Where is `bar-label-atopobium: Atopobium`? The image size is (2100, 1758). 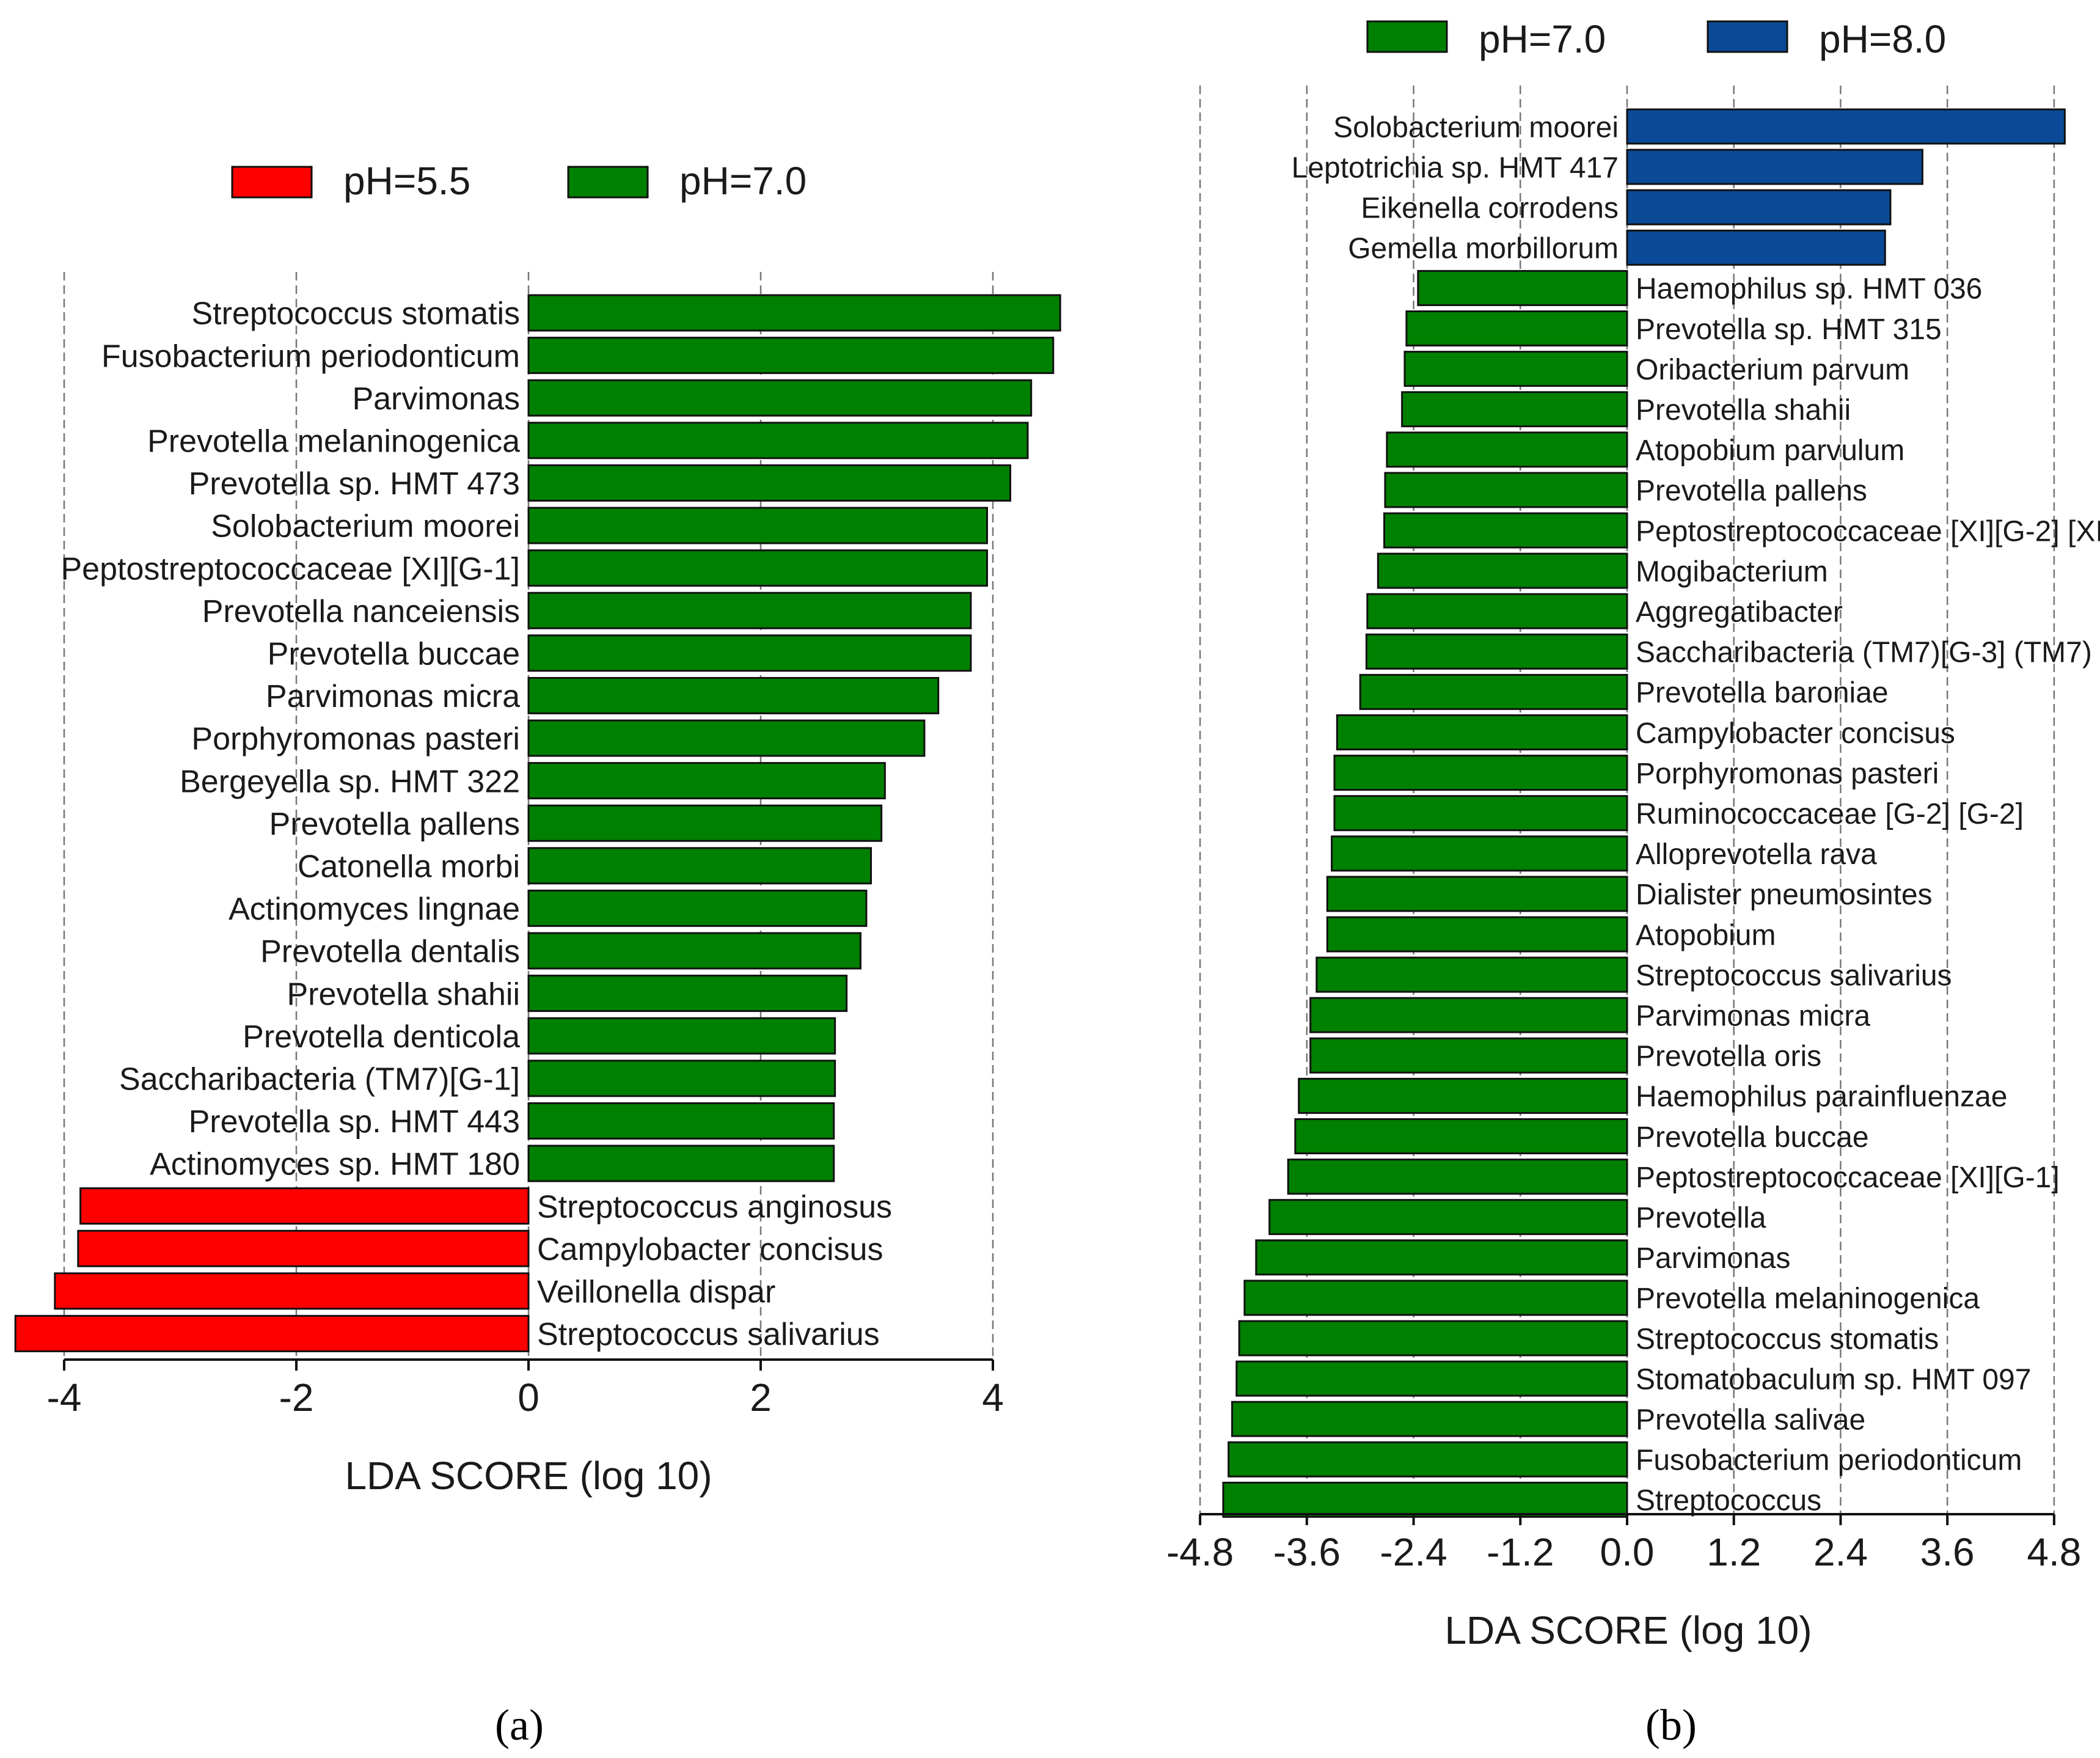 bar-label-atopobium: Atopobium is located at coordinates (1706, 935).